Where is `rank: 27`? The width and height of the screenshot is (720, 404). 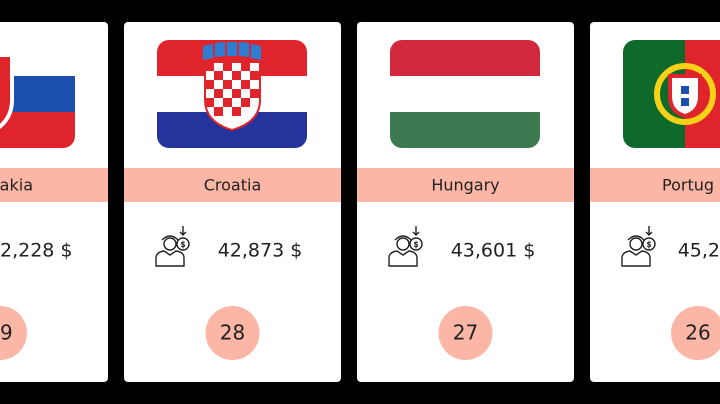
rank: 27 is located at coordinates (465, 333).